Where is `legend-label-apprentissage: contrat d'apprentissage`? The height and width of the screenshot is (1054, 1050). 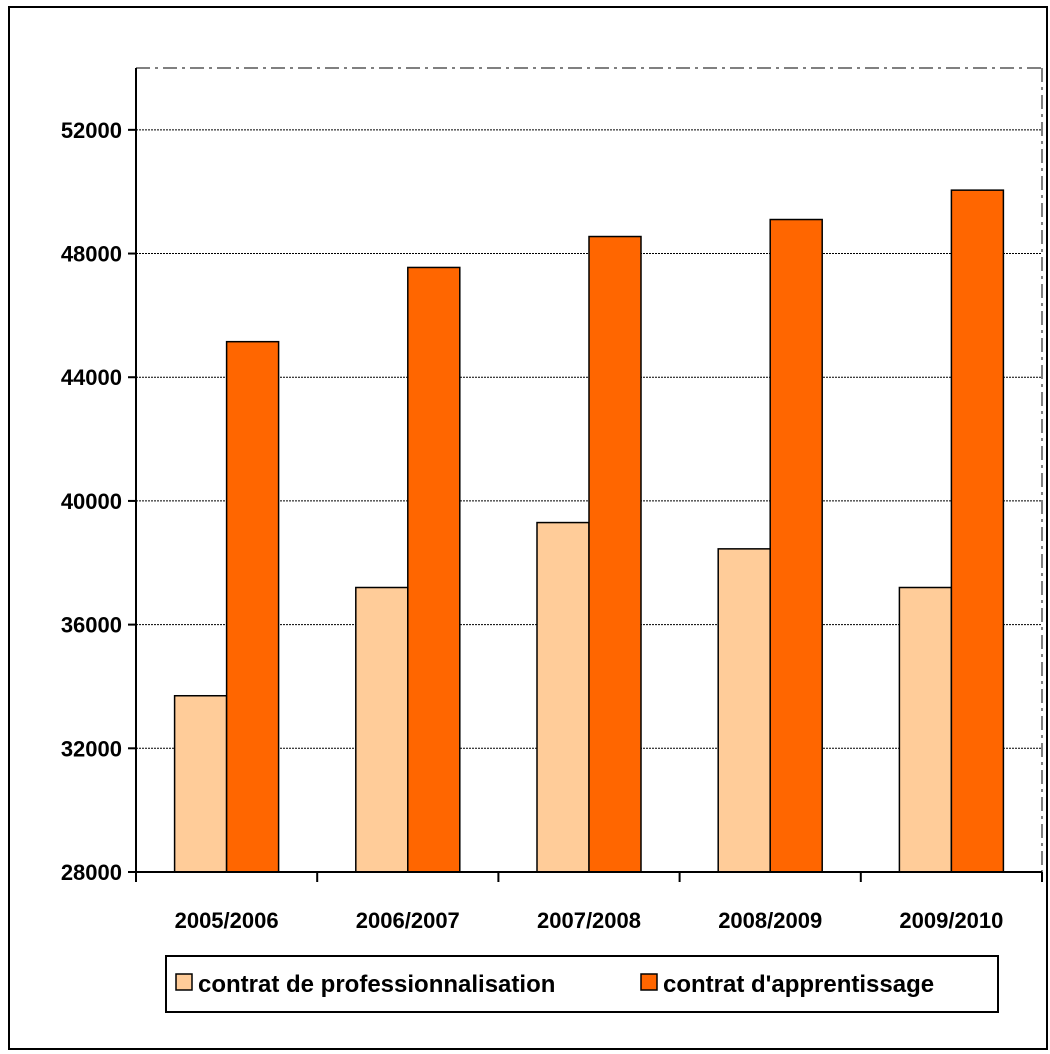 legend-label-apprentissage: contrat d'apprentissage is located at coordinates (798, 984).